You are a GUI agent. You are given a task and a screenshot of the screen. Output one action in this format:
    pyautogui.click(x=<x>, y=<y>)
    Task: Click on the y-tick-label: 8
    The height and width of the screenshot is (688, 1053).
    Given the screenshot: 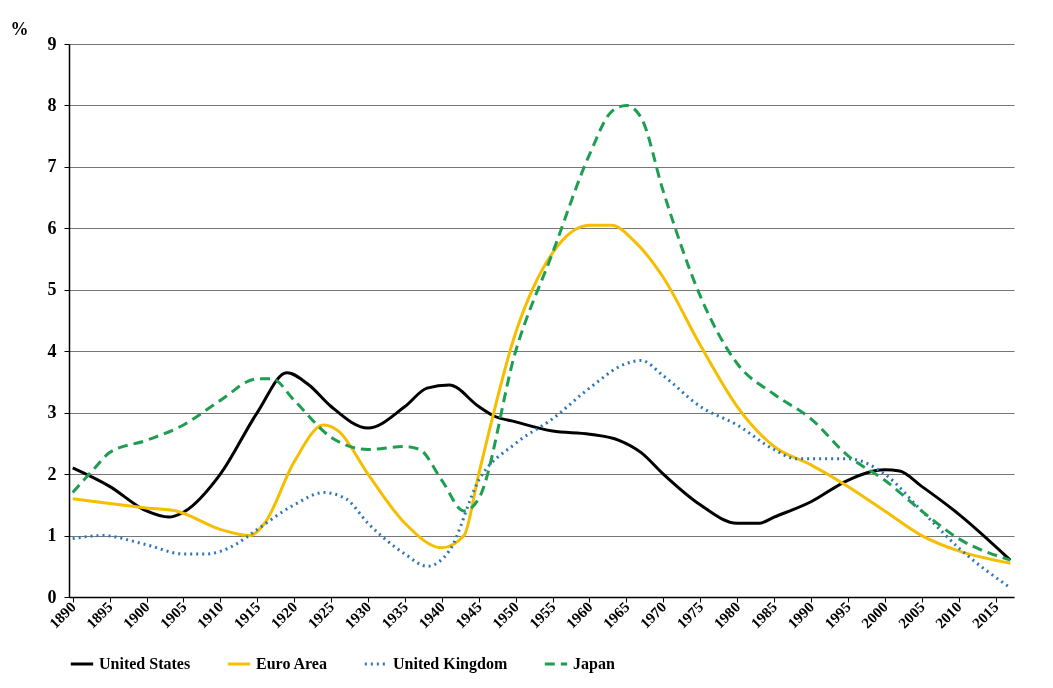 What is the action you would take?
    pyautogui.click(x=52, y=104)
    